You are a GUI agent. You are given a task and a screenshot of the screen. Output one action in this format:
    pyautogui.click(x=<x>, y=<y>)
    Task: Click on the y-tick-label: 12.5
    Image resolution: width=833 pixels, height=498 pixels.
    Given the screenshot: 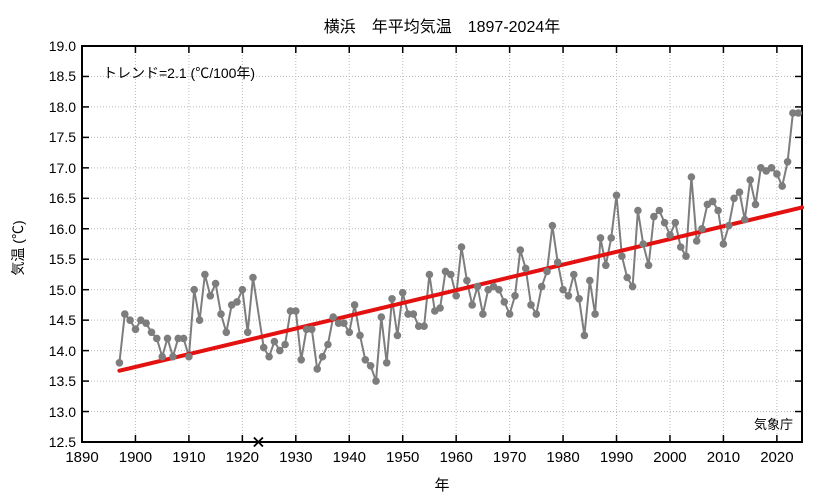 What is the action you would take?
    pyautogui.click(x=62, y=442)
    